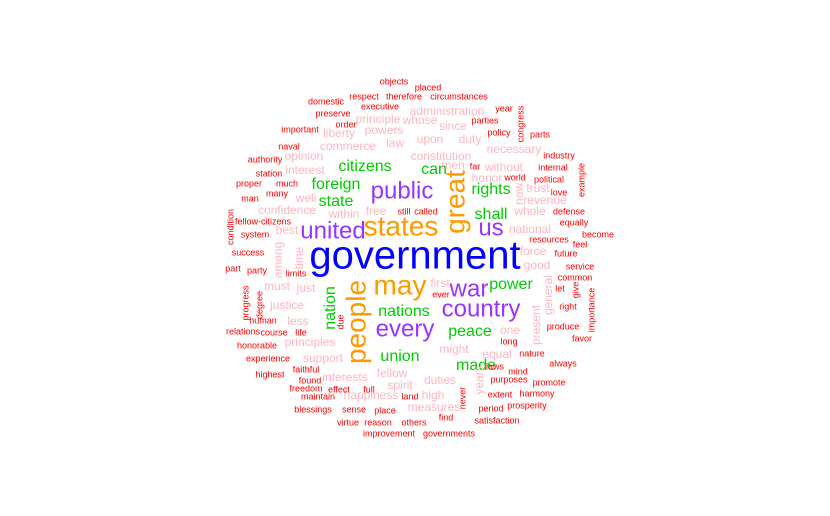 This screenshot has width=830, height=516. What do you see at coordinates (470, 139) in the screenshot?
I see `word-28: duty` at bounding box center [470, 139].